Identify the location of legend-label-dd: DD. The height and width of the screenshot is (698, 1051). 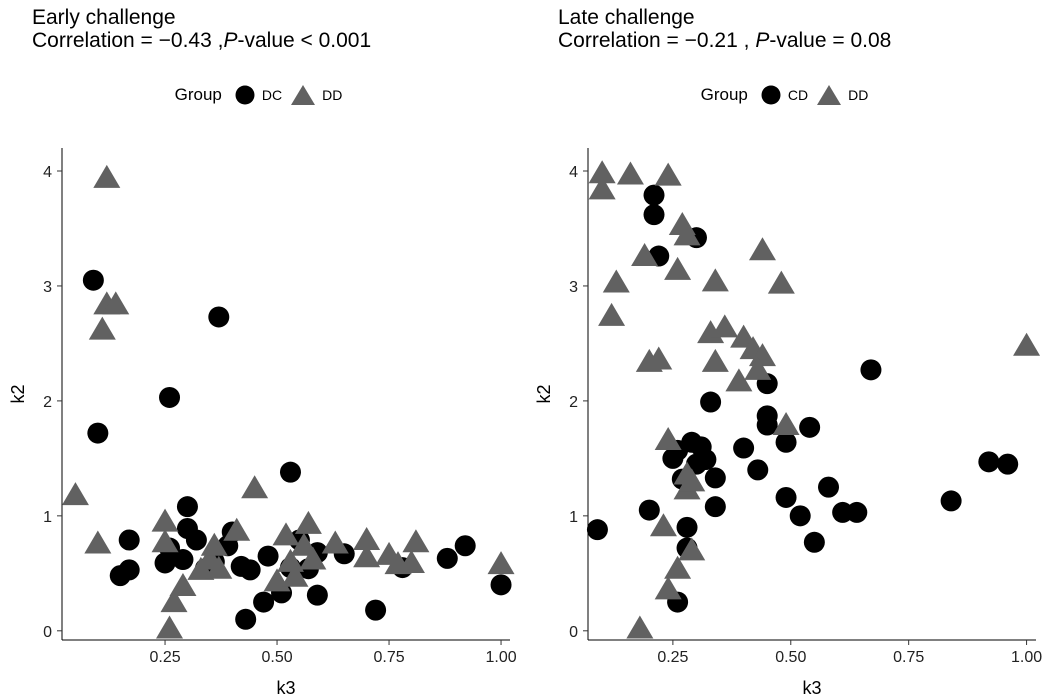
(858, 95).